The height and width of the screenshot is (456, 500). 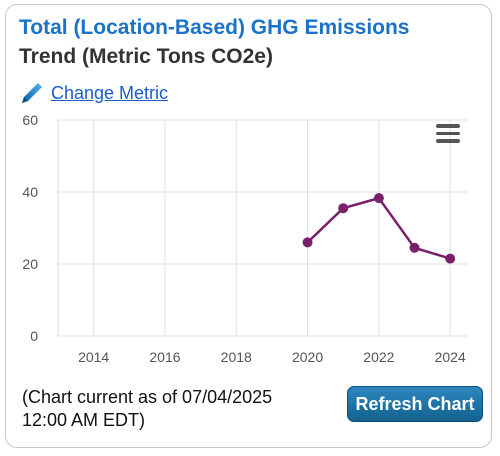 I want to click on hamburger-menu-icon, so click(x=448, y=135).